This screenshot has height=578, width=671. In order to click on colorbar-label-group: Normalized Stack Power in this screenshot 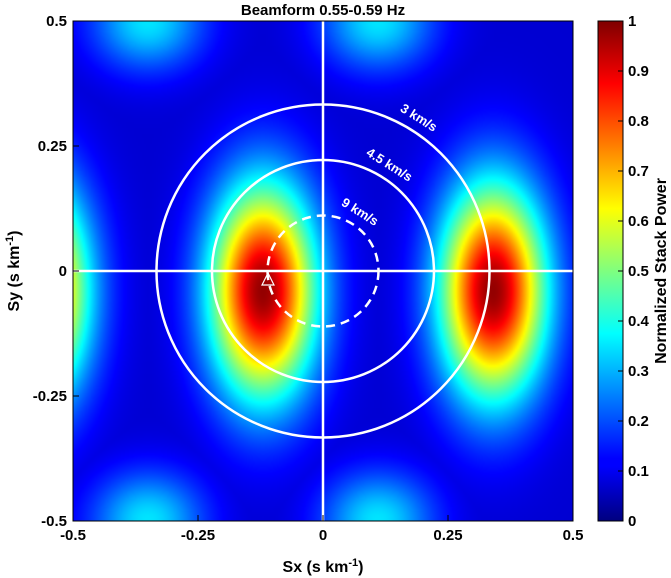, I will do `click(661, 271)`.